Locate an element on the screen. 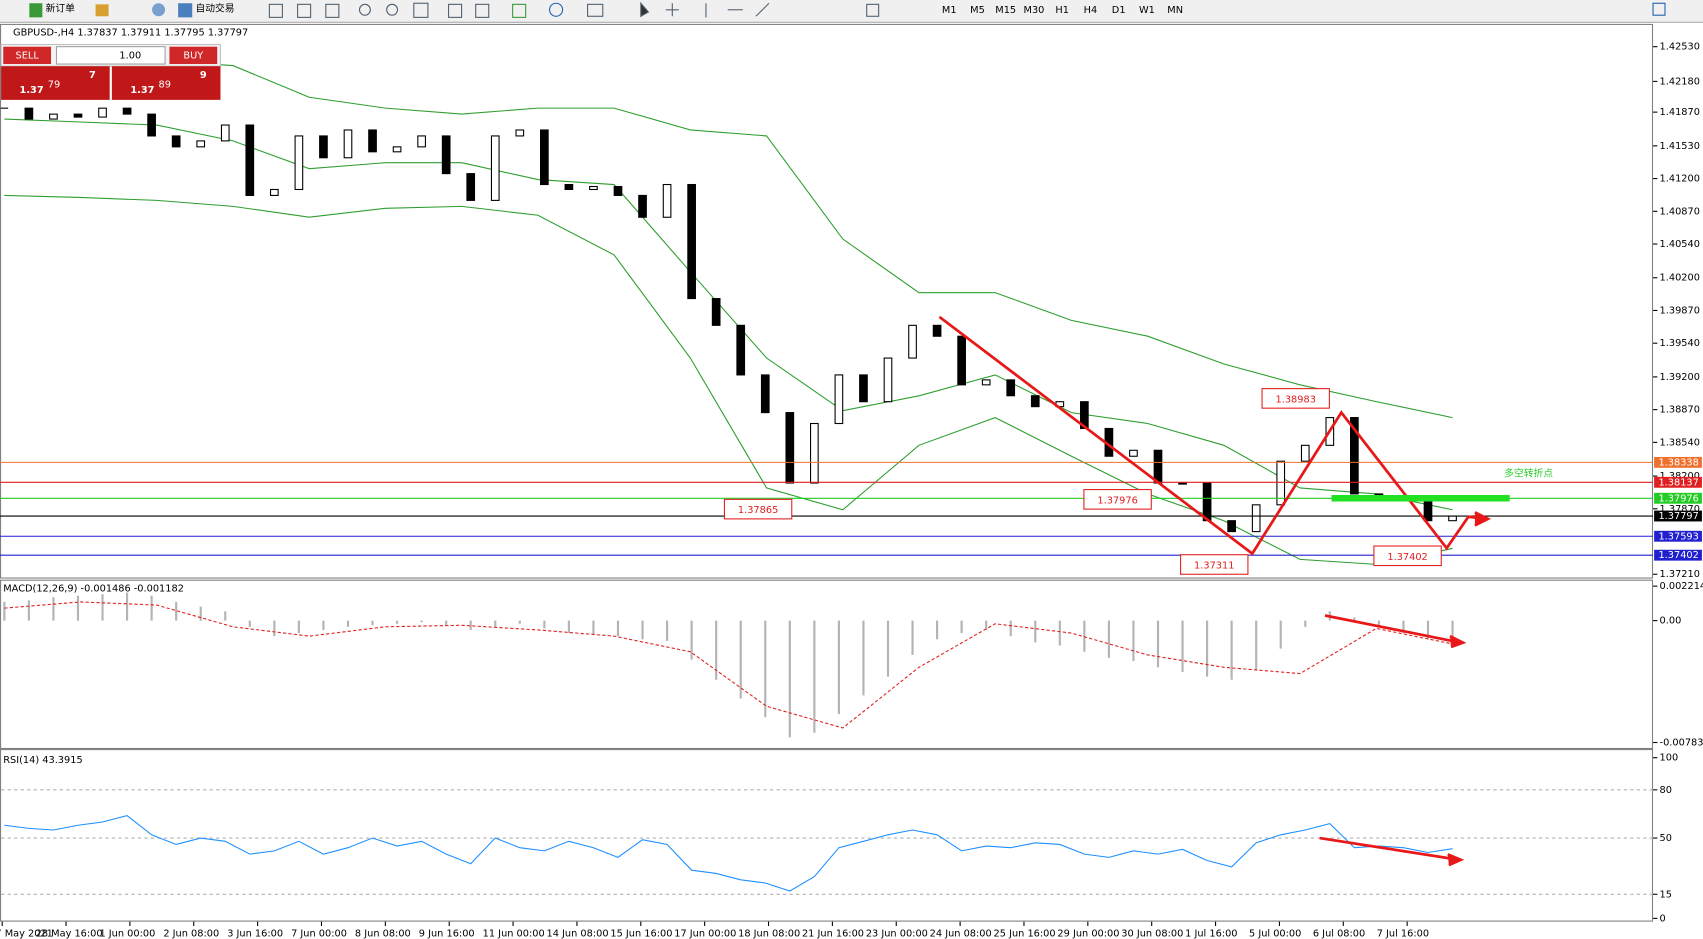 The height and width of the screenshot is (939, 1703). sell-price-big: 1.37 is located at coordinates (32, 90).